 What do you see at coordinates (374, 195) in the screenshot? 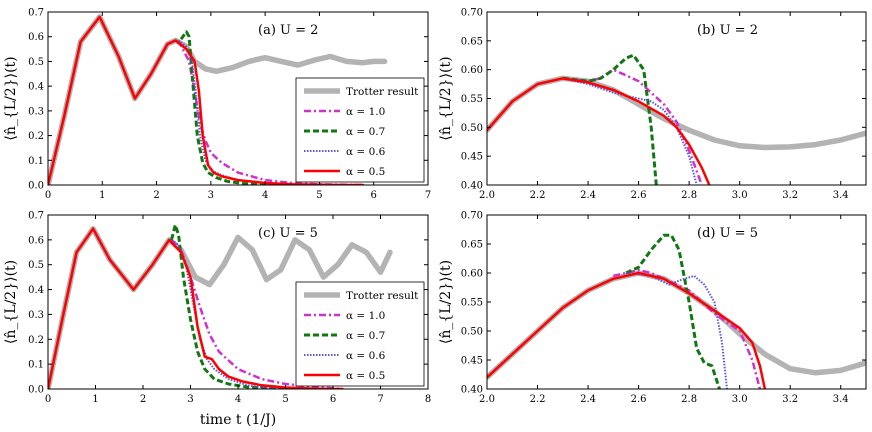
I see `x-tick-label: 6` at bounding box center [374, 195].